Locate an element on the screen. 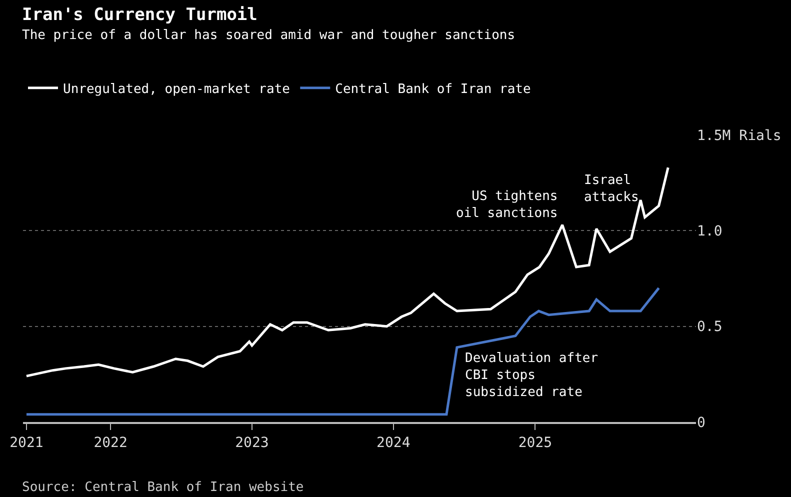 This screenshot has width=791, height=497. x-tick-label: 2025 is located at coordinates (535, 442).